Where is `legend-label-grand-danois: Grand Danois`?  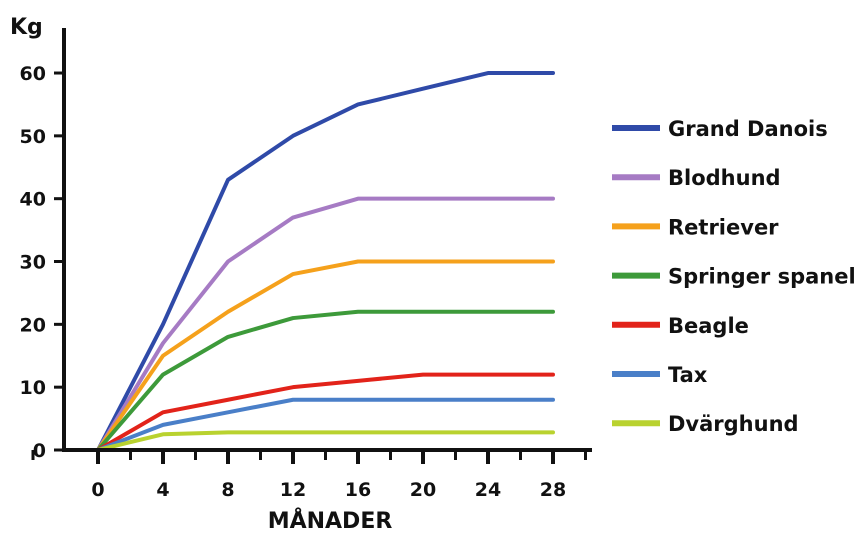
legend-label-grand-danois: Grand Danois is located at coordinates (748, 129).